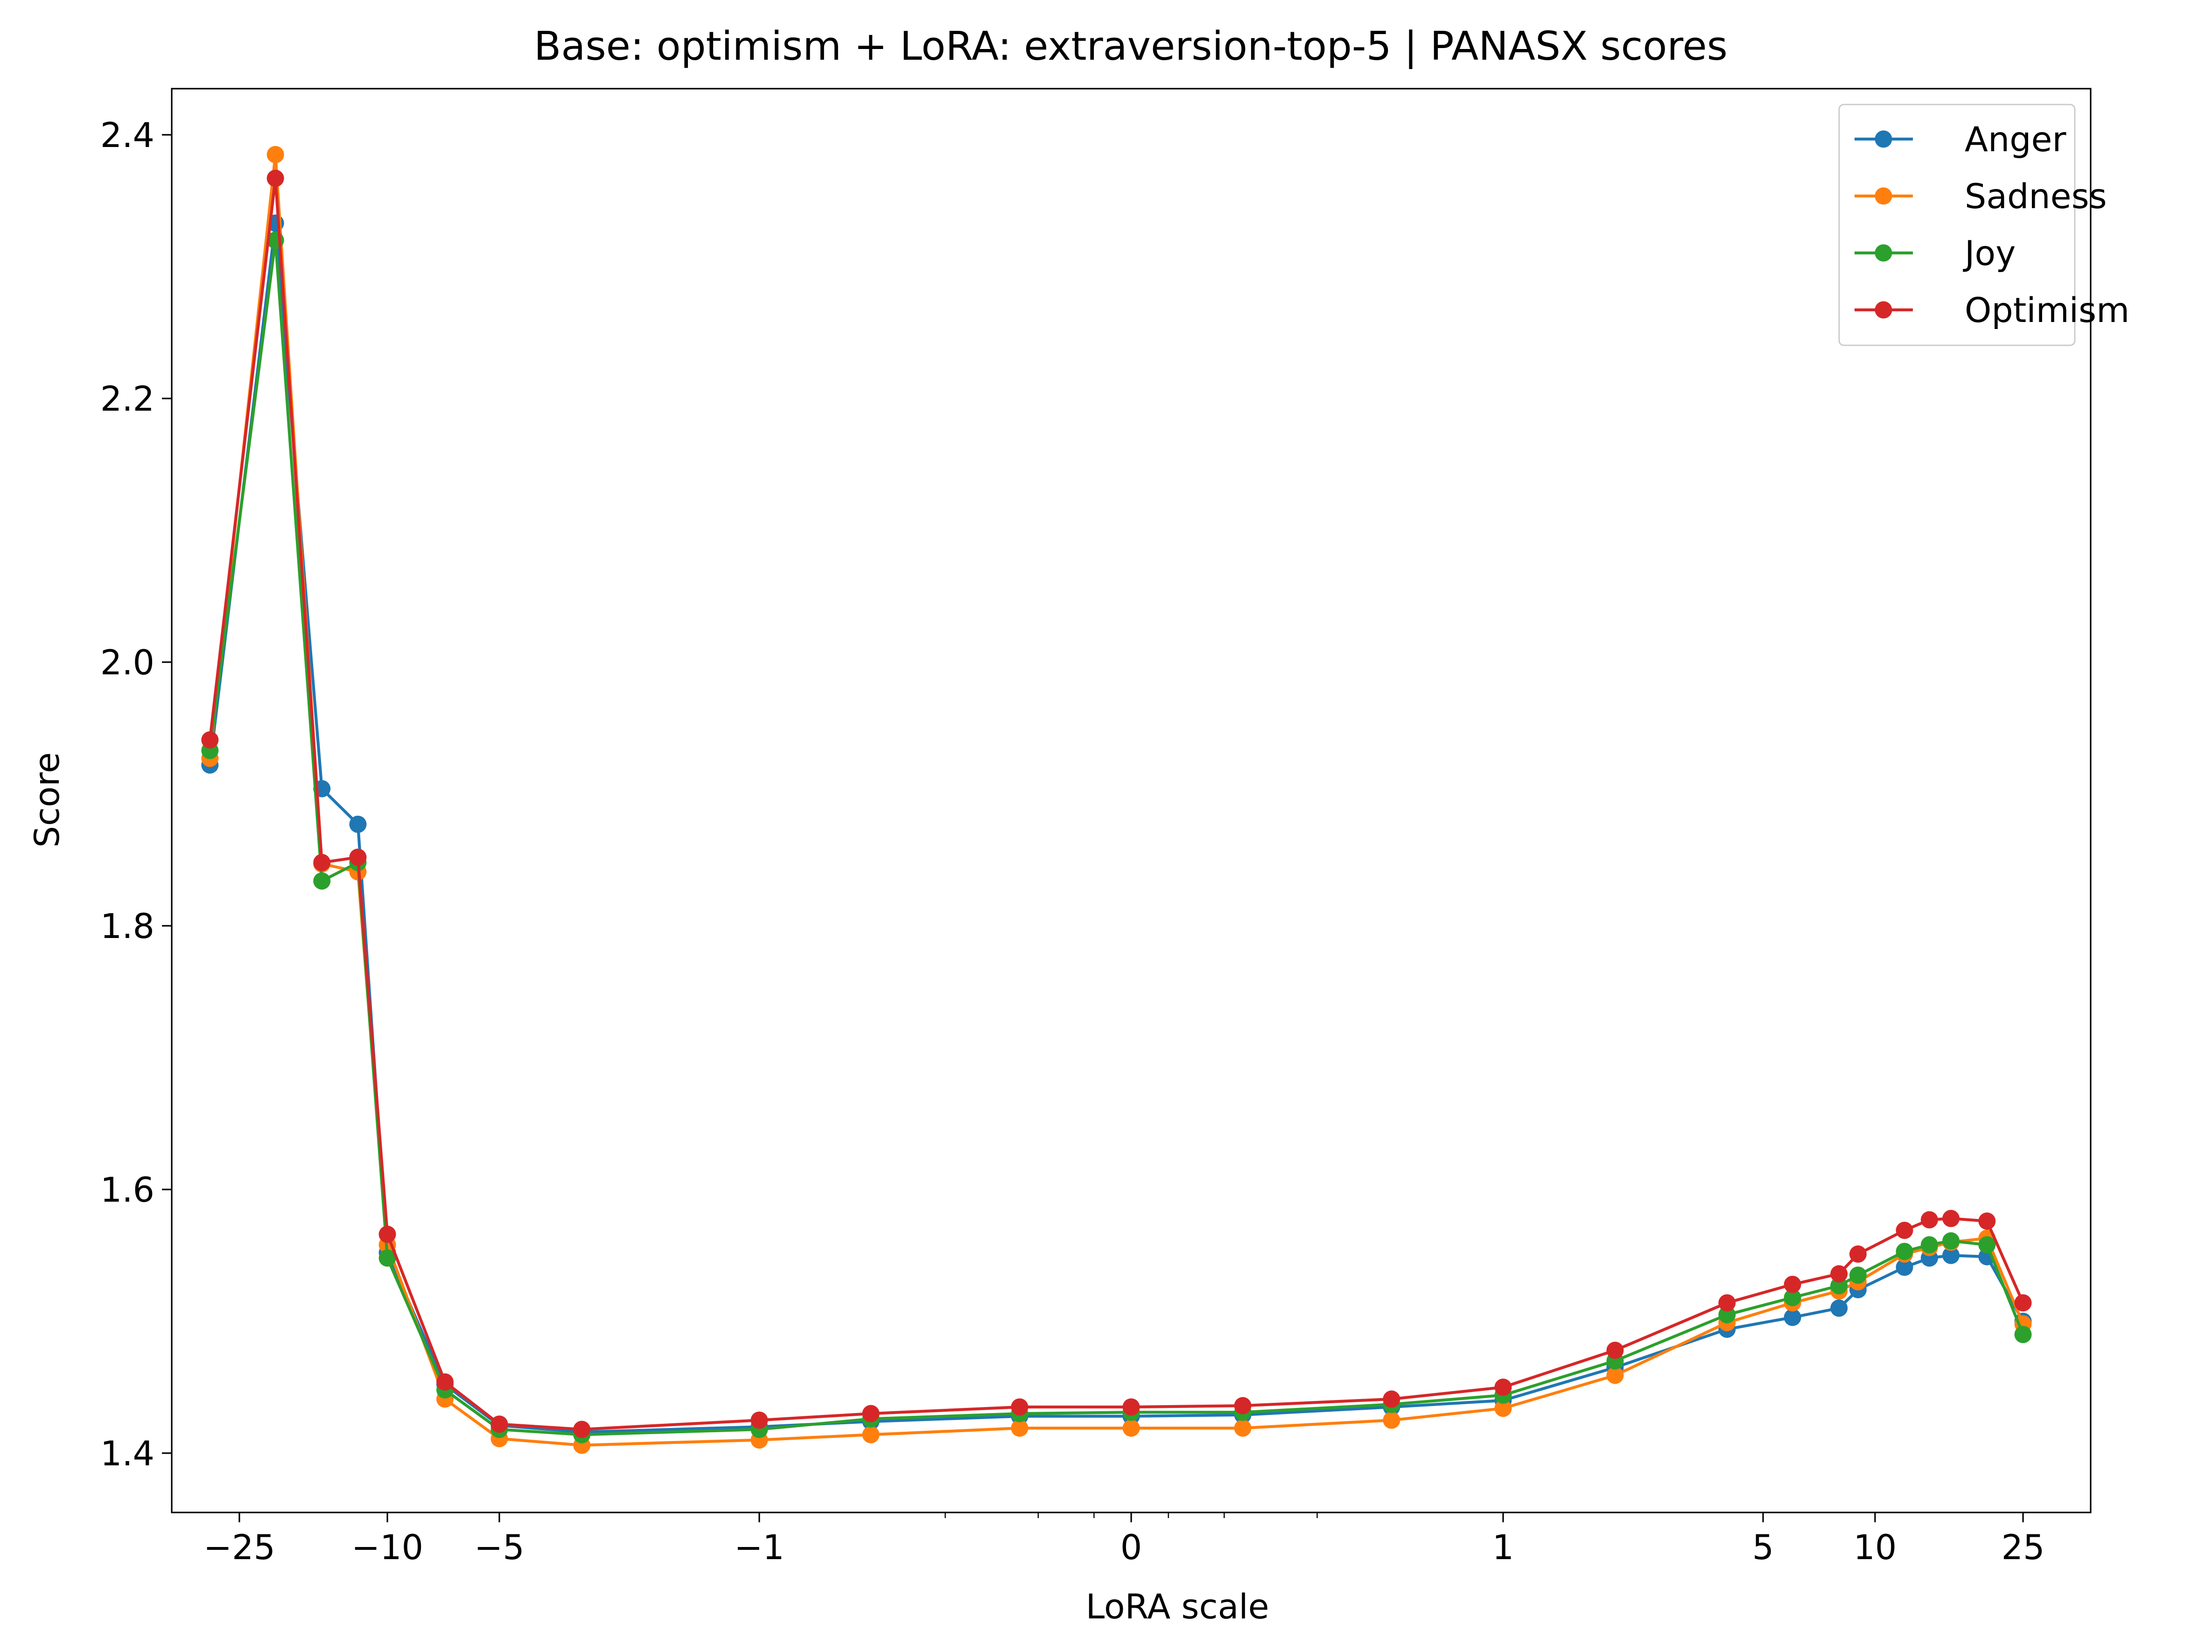 This screenshot has width=2212, height=1652. What do you see at coordinates (127, 663) in the screenshot?
I see `y-tick-label: 2.0` at bounding box center [127, 663].